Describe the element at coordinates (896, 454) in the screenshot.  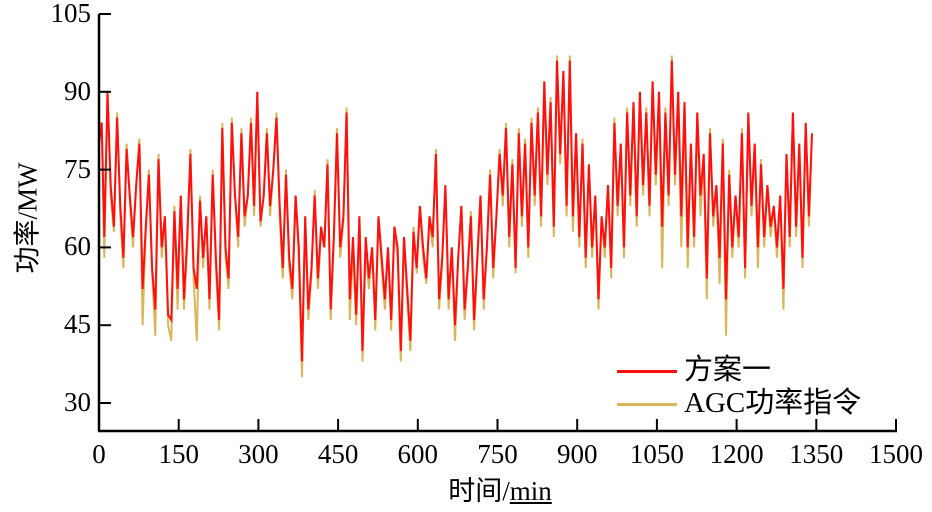
I see `x-tick-label: 1500` at that location.